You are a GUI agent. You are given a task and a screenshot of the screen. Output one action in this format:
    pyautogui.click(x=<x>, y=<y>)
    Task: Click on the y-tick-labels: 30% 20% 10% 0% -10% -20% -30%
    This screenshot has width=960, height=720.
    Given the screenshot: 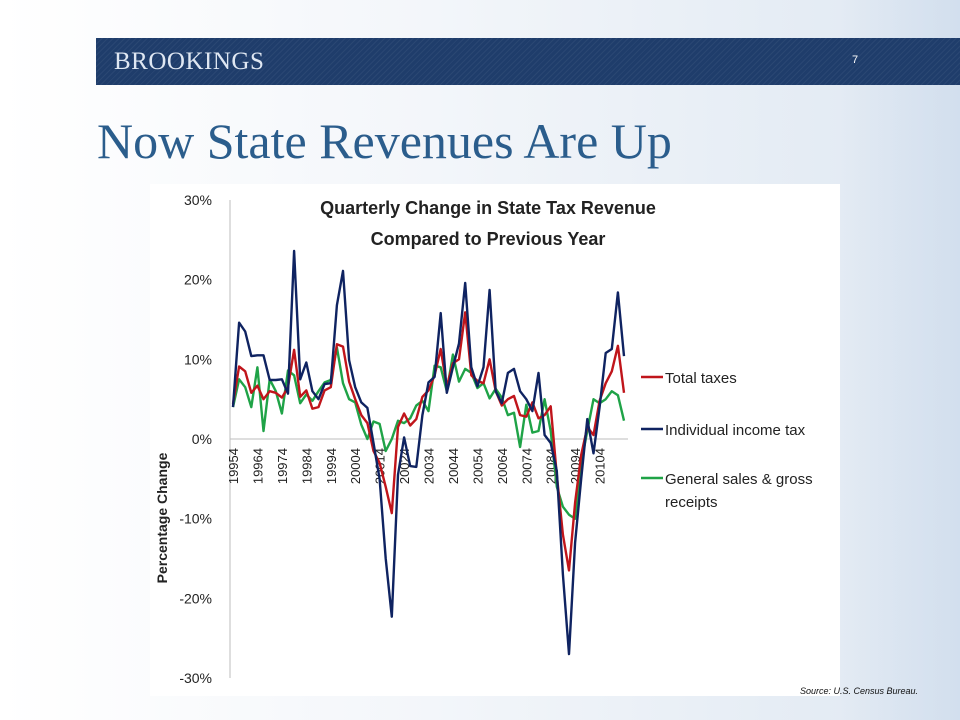 What is the action you would take?
    pyautogui.click(x=195, y=439)
    